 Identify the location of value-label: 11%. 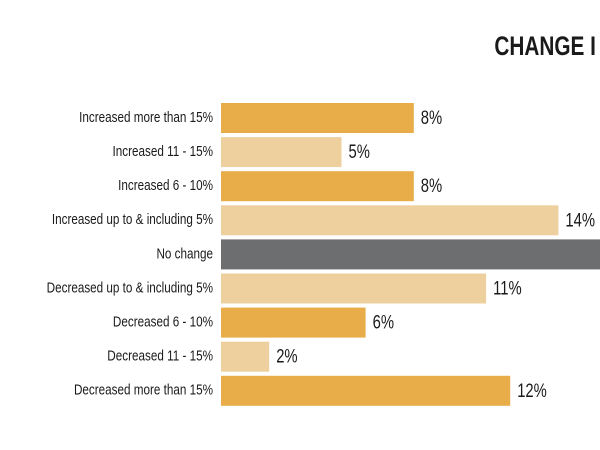
(507, 288).